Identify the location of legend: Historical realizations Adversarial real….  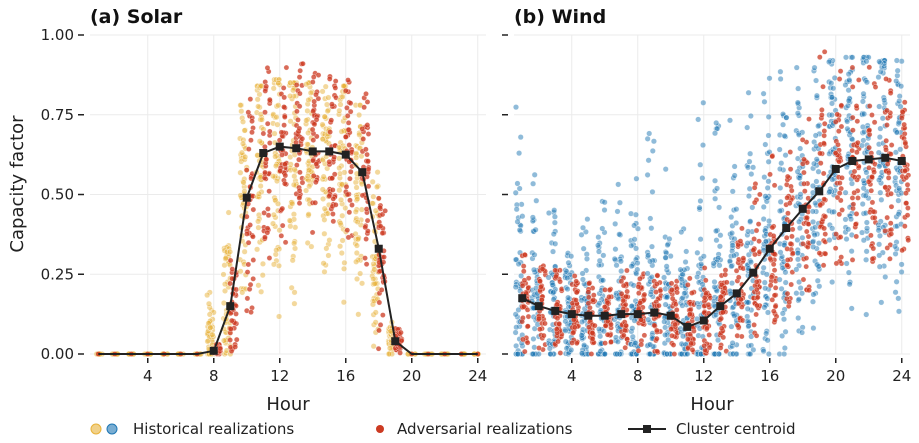
(443, 429).